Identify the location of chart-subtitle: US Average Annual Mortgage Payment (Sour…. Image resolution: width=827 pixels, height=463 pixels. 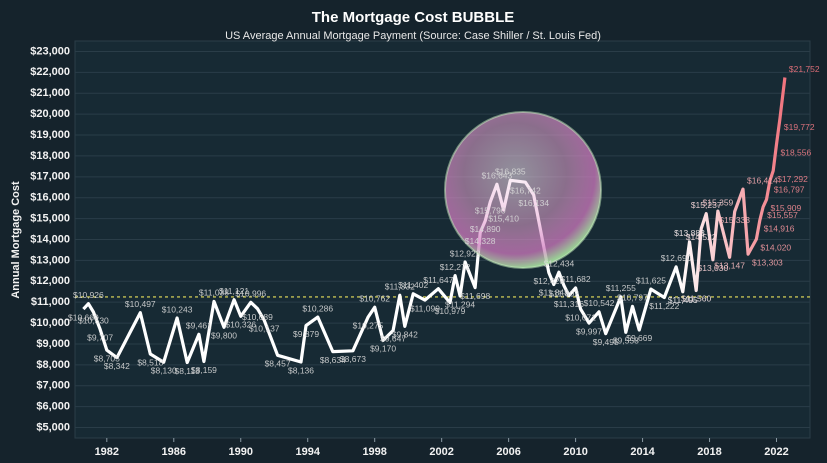
(413, 36).